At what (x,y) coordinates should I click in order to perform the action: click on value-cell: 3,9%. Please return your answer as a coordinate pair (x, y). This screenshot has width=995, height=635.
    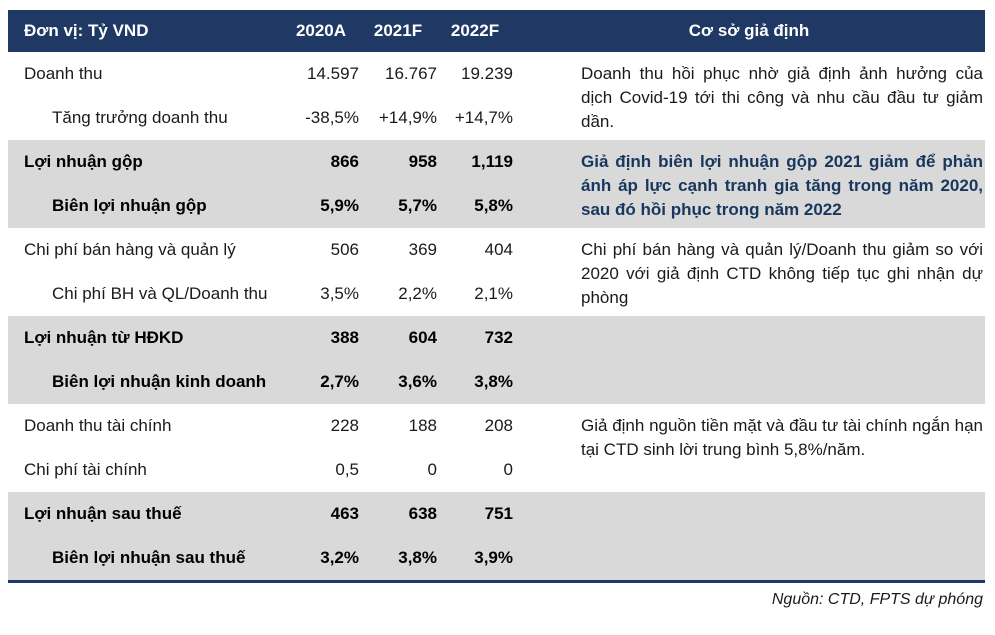
    Looking at the image, I should click on (493, 557).